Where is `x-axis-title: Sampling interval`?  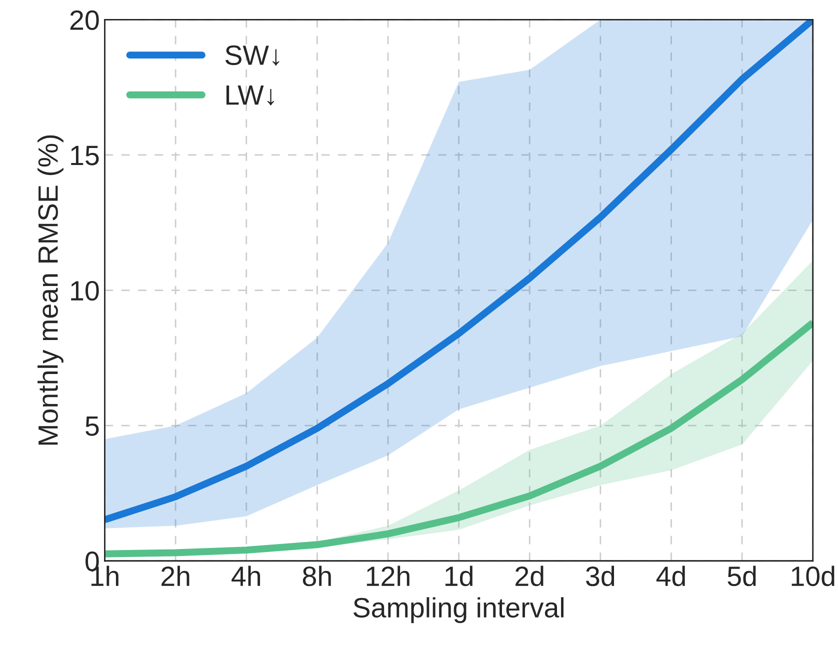 x-axis-title: Sampling interval is located at coordinates (459, 610).